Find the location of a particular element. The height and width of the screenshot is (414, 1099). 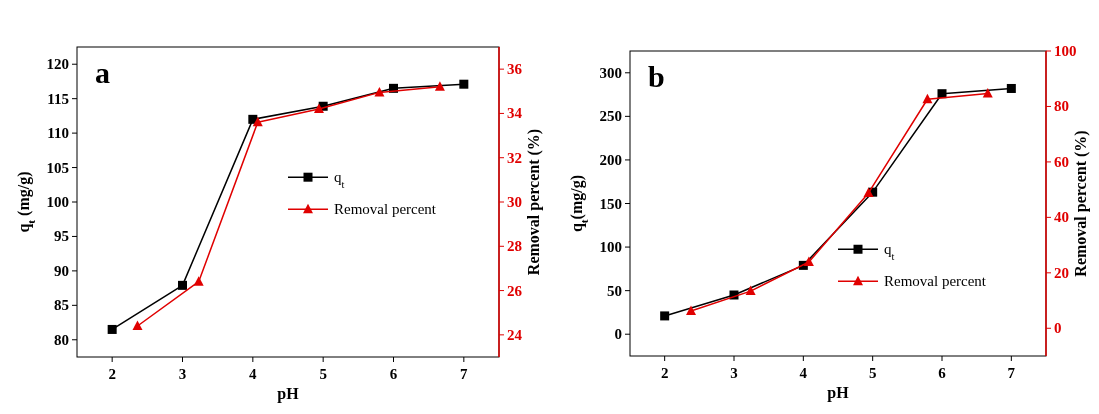

y-tick-label: 90 is located at coordinates (61, 270).